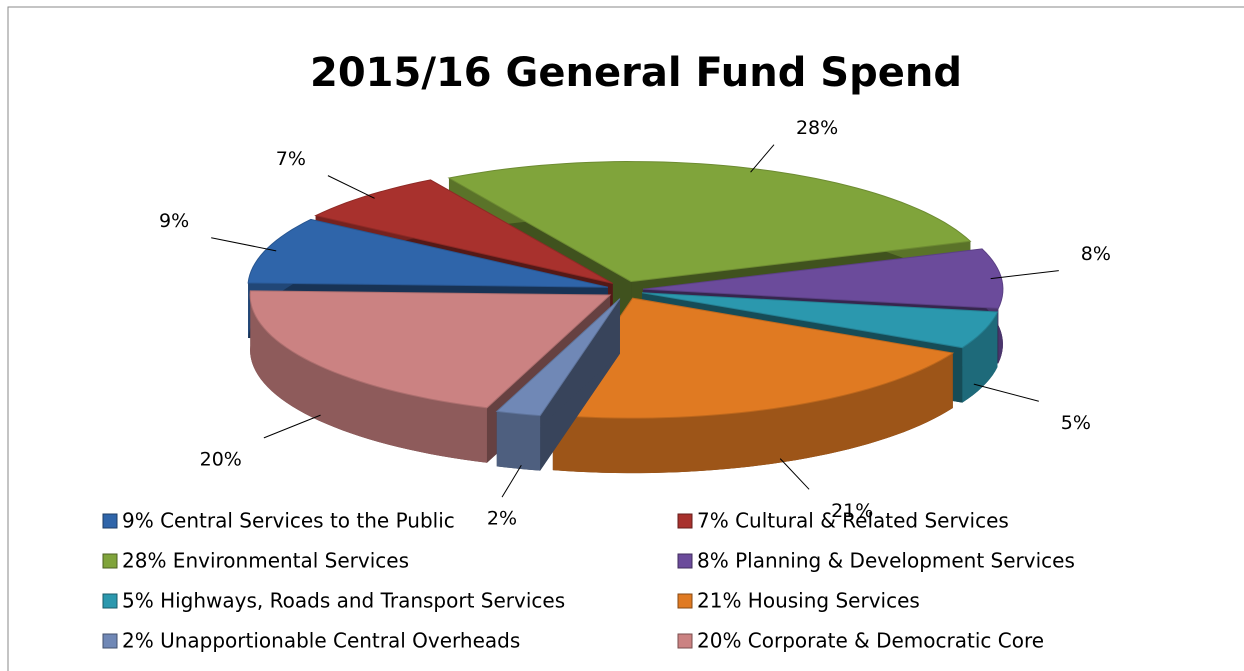 The image size is (1244, 671). What do you see at coordinates (265, 561) in the screenshot?
I see `legend-label: 28% Environmental Services` at bounding box center [265, 561].